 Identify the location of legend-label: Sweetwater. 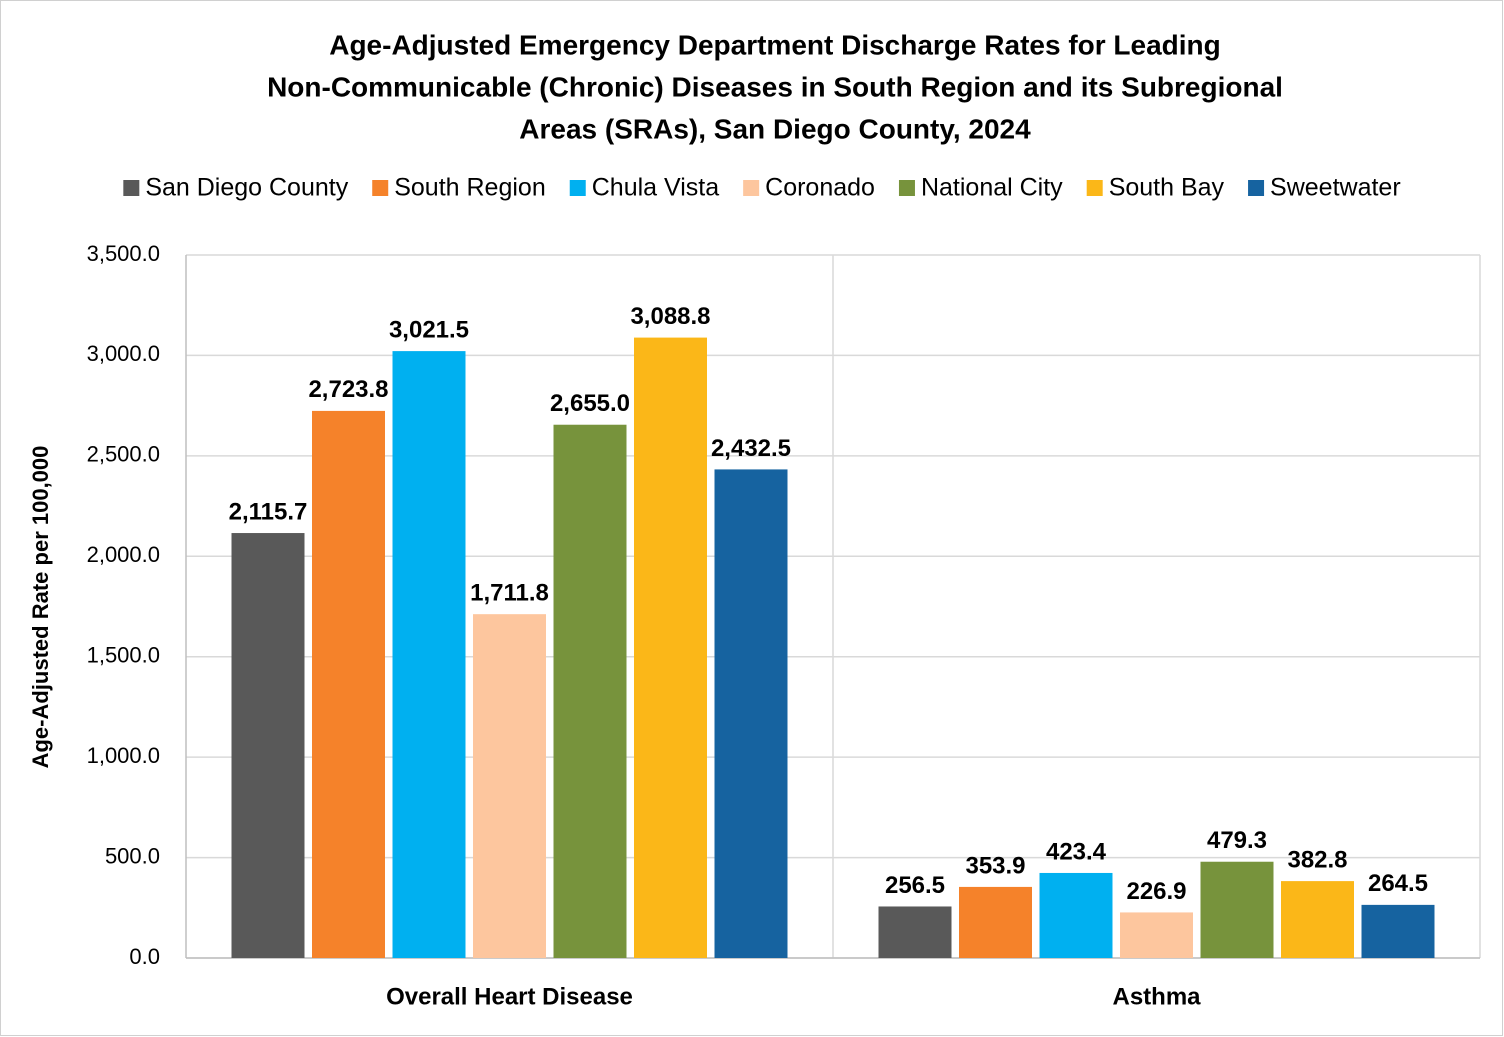
(1335, 188).